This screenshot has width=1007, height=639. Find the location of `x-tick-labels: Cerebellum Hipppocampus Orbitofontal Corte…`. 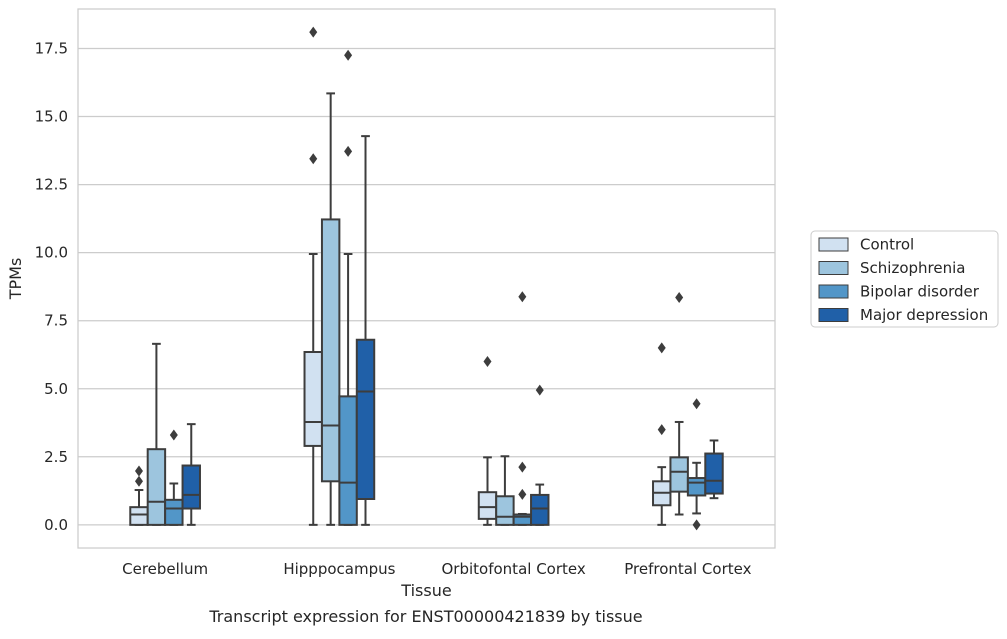

x-tick-labels: Cerebellum Hipppocampus Orbitofontal Corte… is located at coordinates (436, 569).